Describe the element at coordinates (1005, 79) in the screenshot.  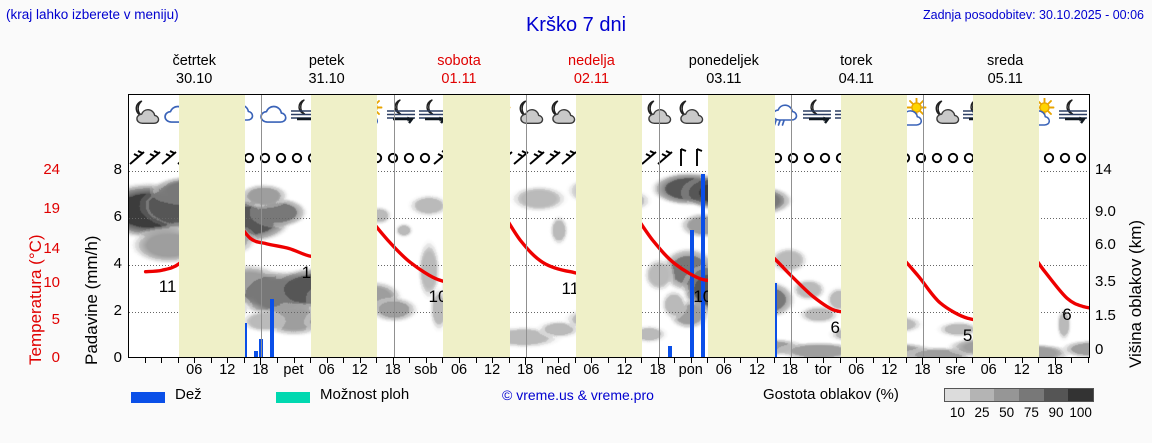
I see `day-date: 05.11` at that location.